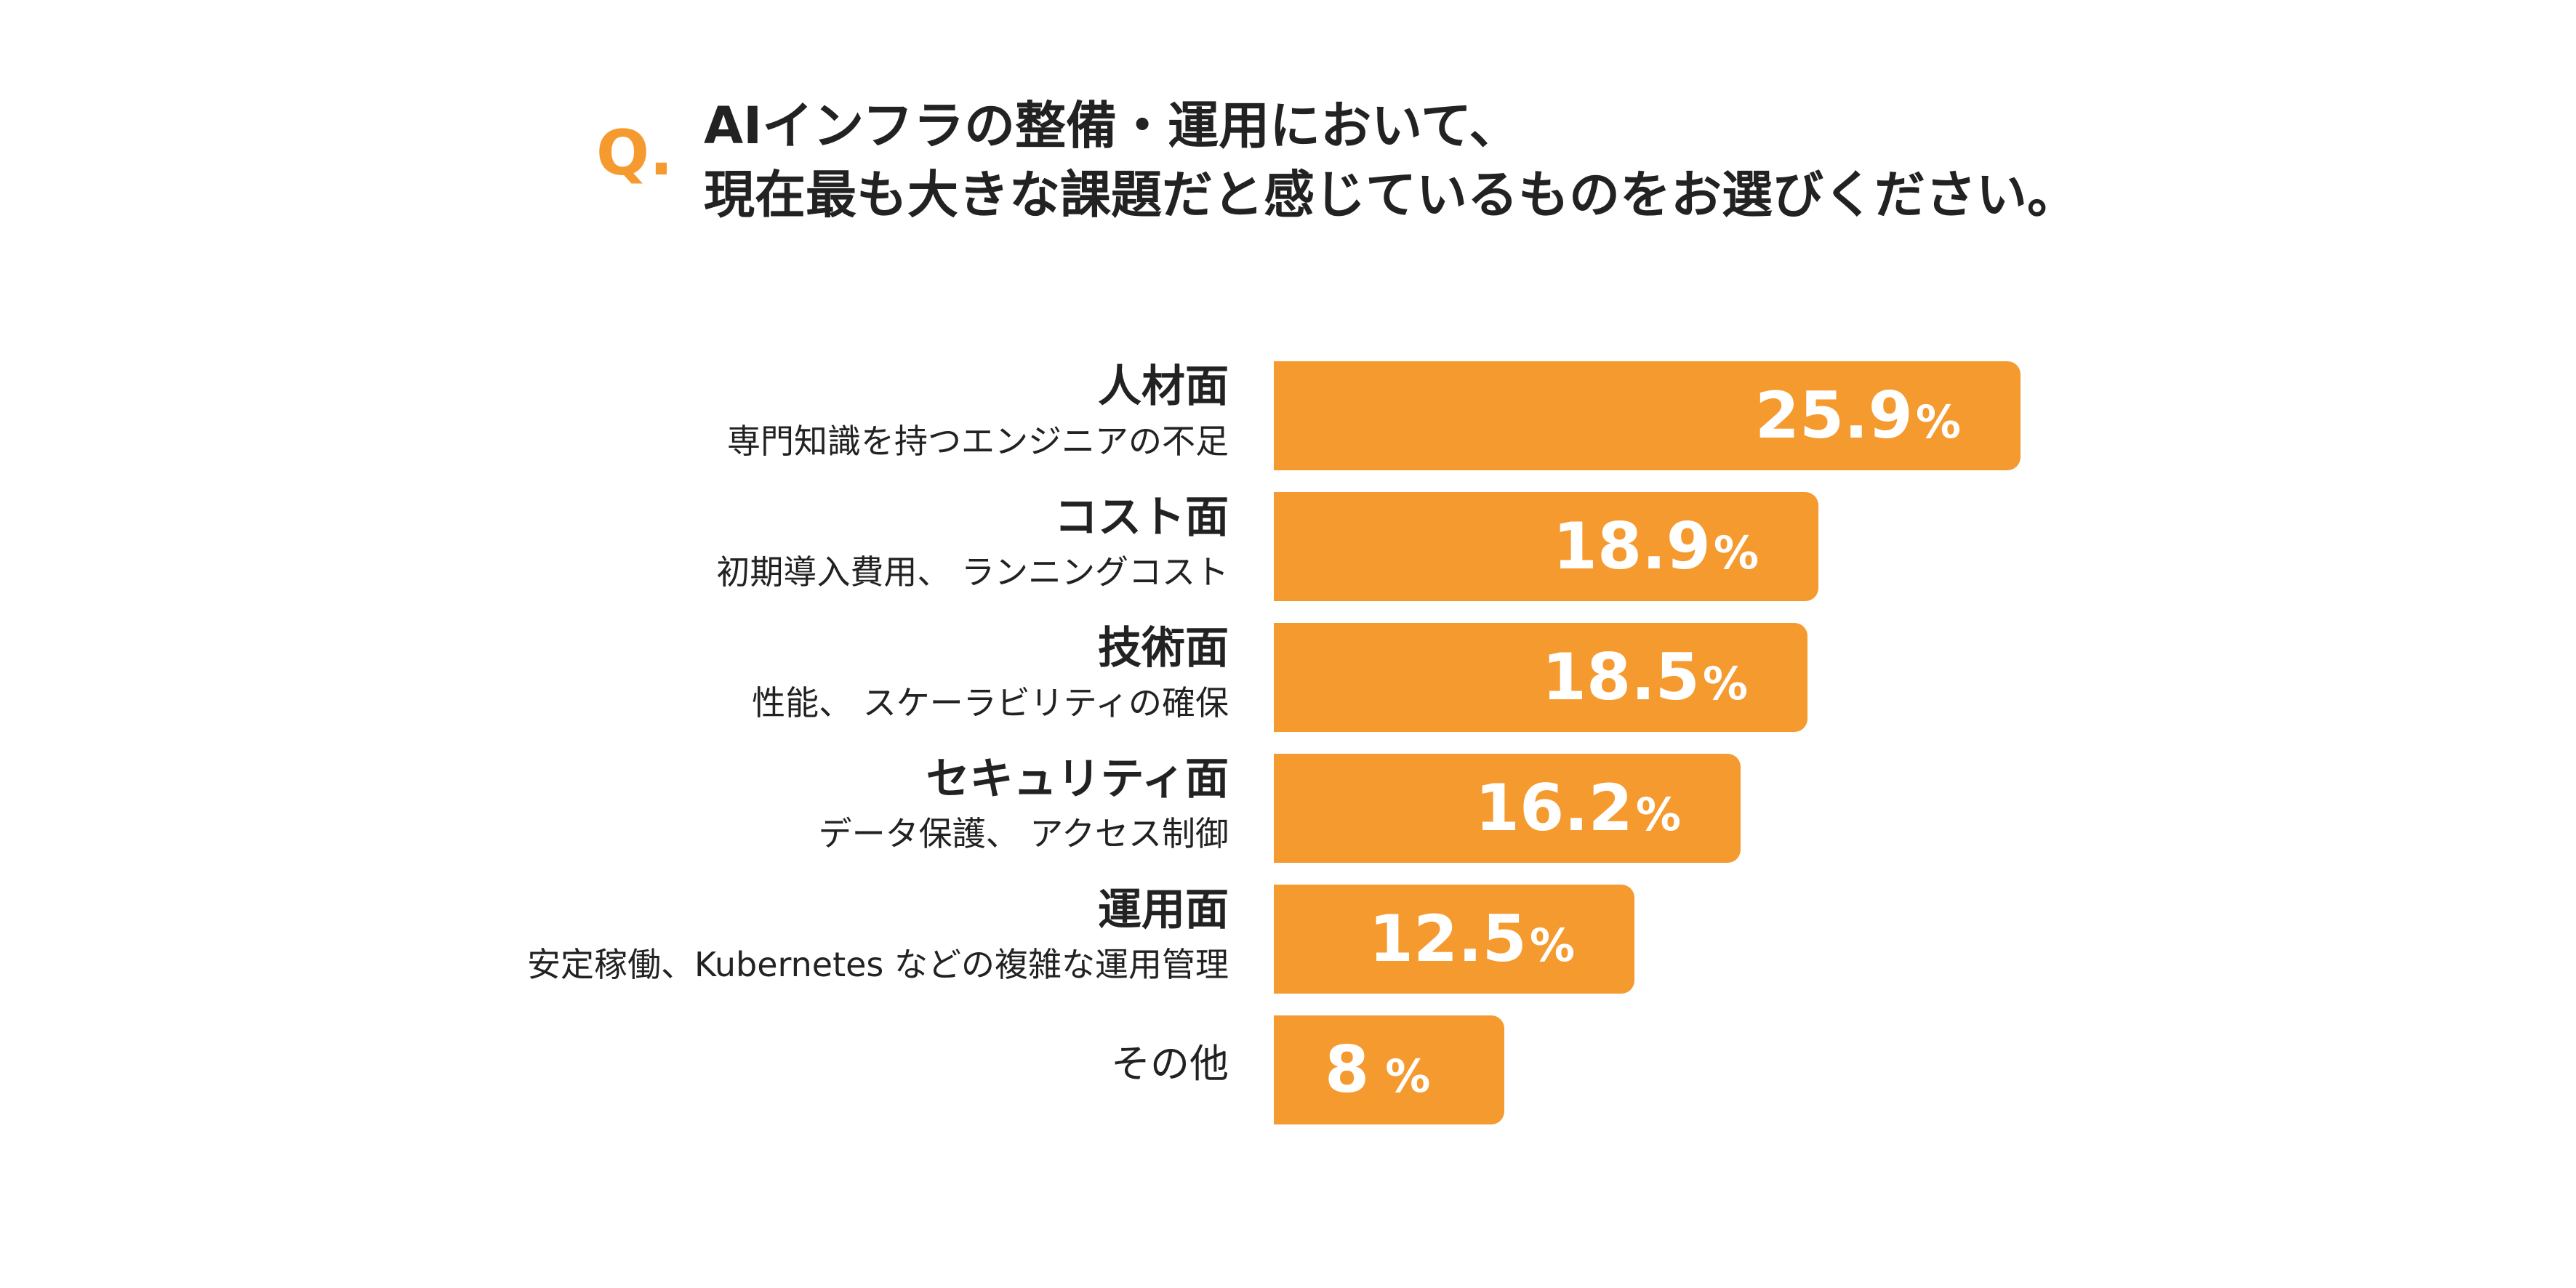 The image size is (2576, 1288). Describe the element at coordinates (1620, 677) in the screenshot. I see `bar-value-number: 18.5` at that location.